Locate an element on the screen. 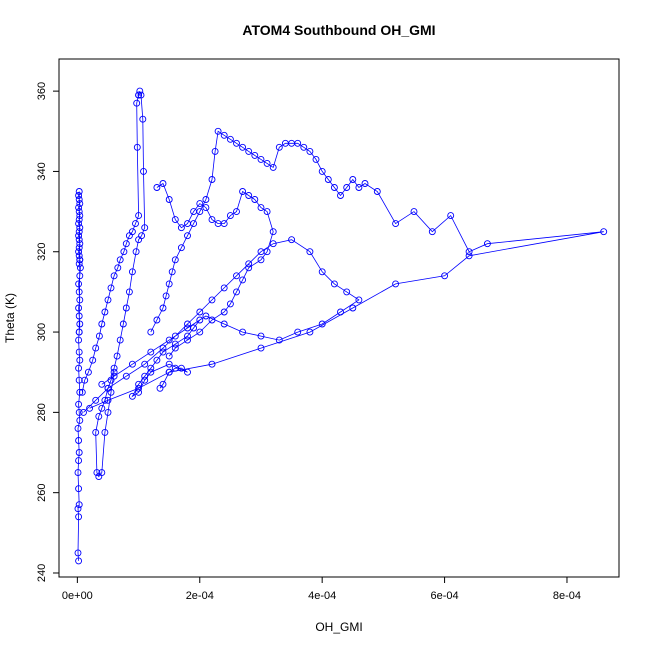 This screenshot has width=650, height=650. y-axis-label: Theta (K) is located at coordinates (10, 318).